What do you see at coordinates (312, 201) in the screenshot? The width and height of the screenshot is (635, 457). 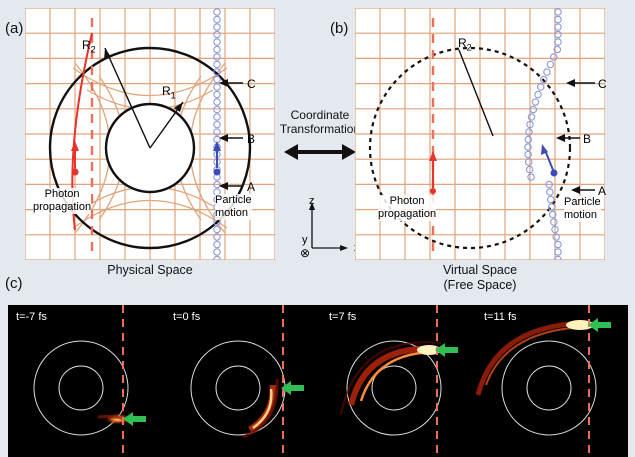 I see `z-axis-label: z` at bounding box center [312, 201].